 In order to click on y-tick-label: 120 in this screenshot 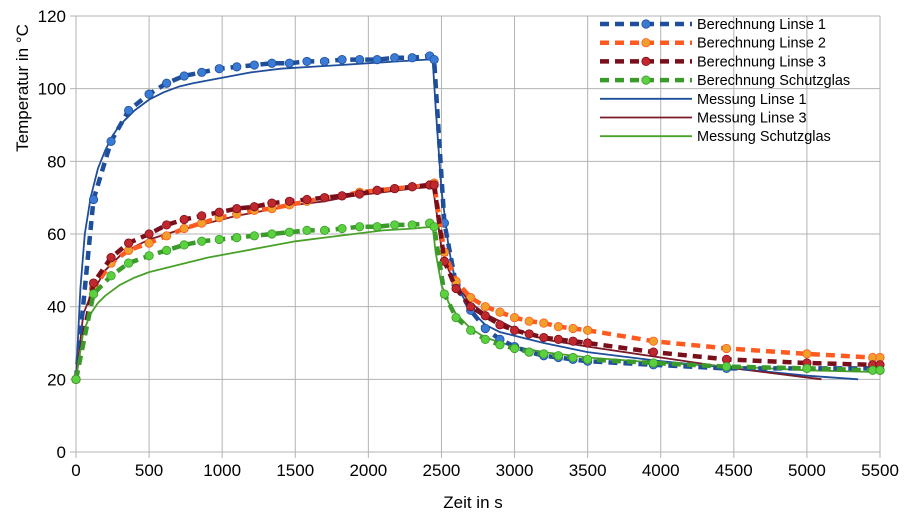, I will do `click(52, 16)`.